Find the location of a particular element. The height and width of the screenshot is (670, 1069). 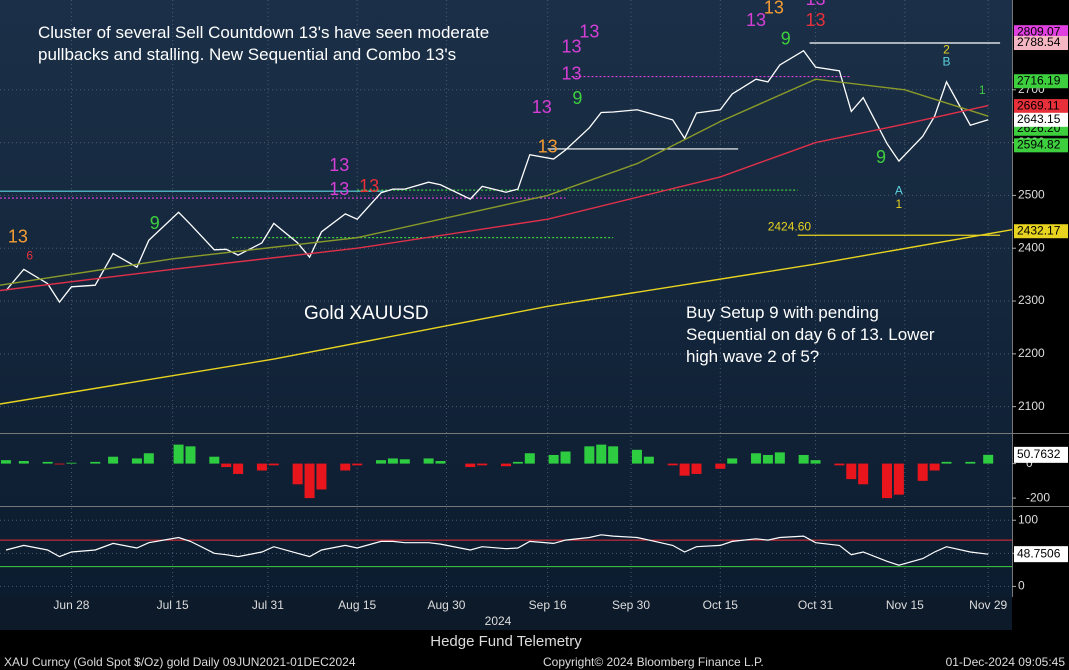

price-label: 2432.17 is located at coordinates (1039, 230).